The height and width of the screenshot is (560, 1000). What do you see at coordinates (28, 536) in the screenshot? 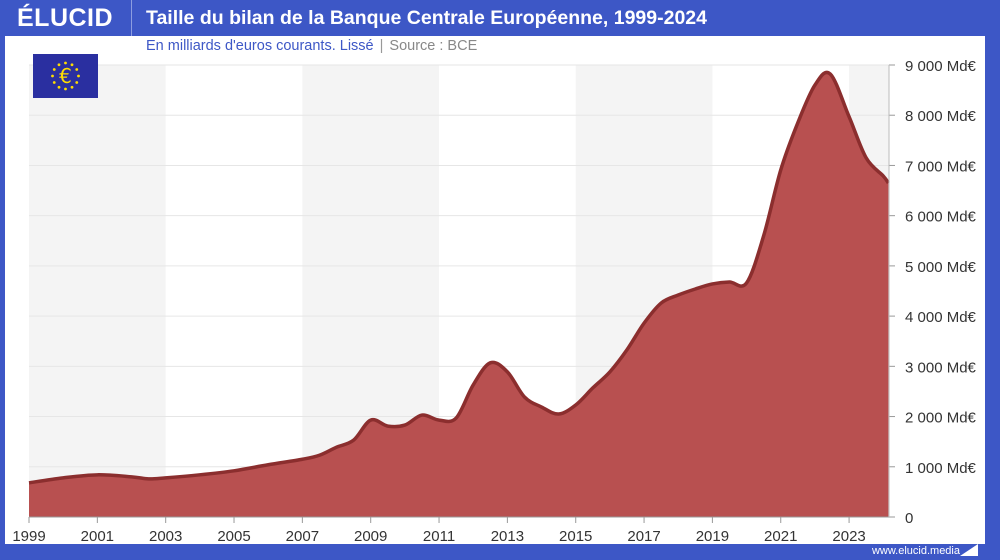
I see `x-tick-label: 1999` at bounding box center [28, 536].